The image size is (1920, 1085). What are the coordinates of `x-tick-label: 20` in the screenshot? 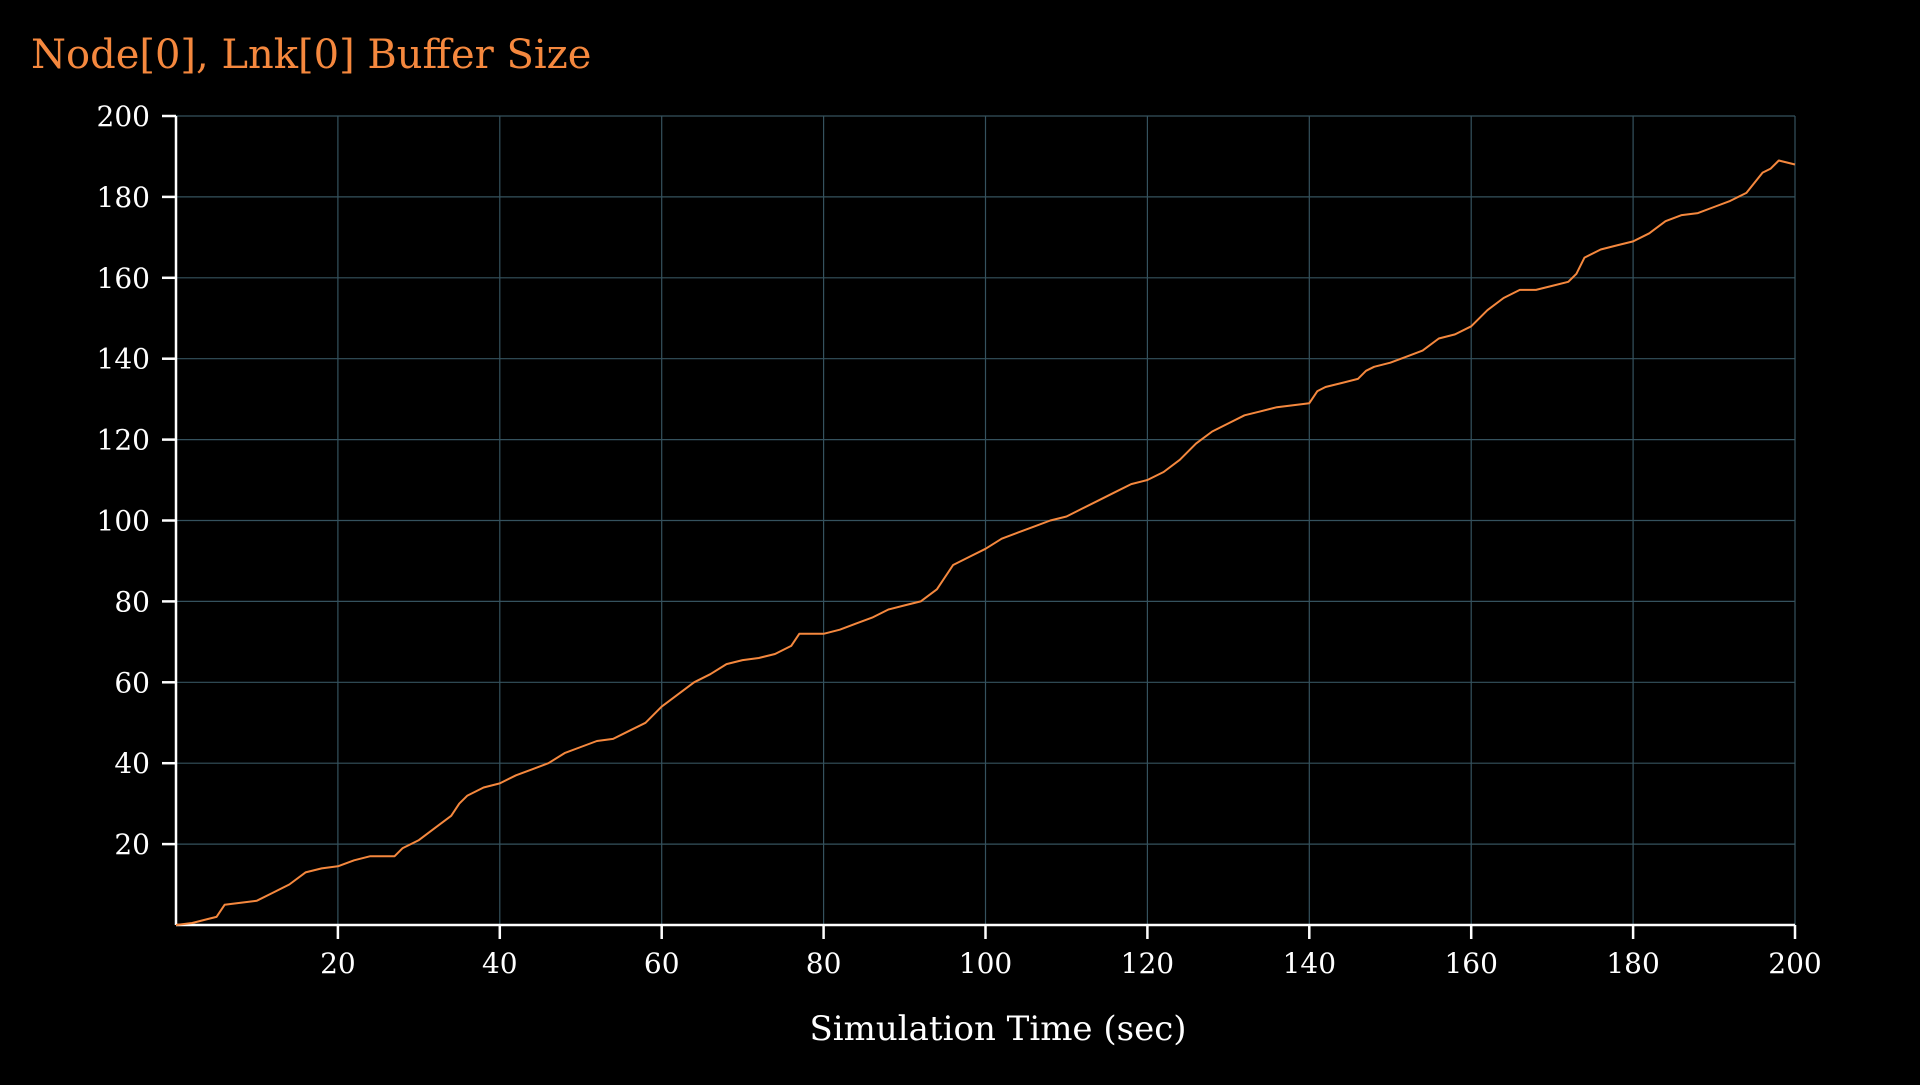 It's located at (338, 963).